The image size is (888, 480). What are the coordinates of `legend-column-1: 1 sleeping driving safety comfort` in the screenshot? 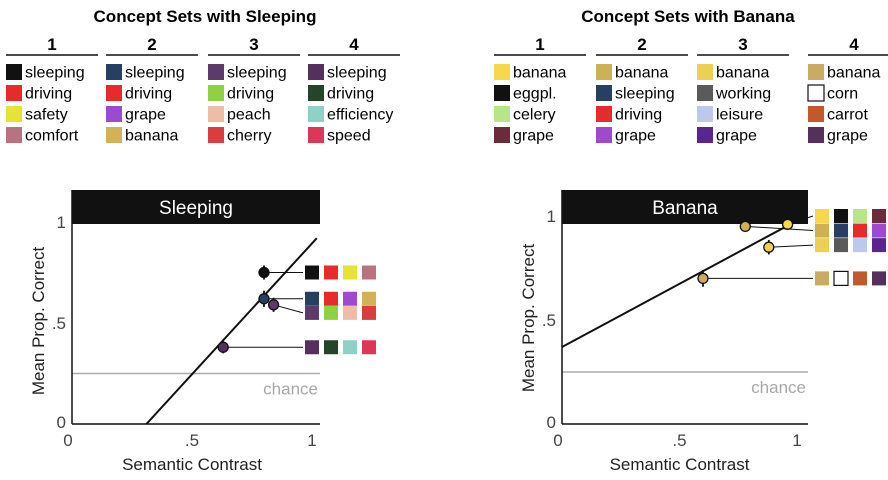 It's located at (52, 90).